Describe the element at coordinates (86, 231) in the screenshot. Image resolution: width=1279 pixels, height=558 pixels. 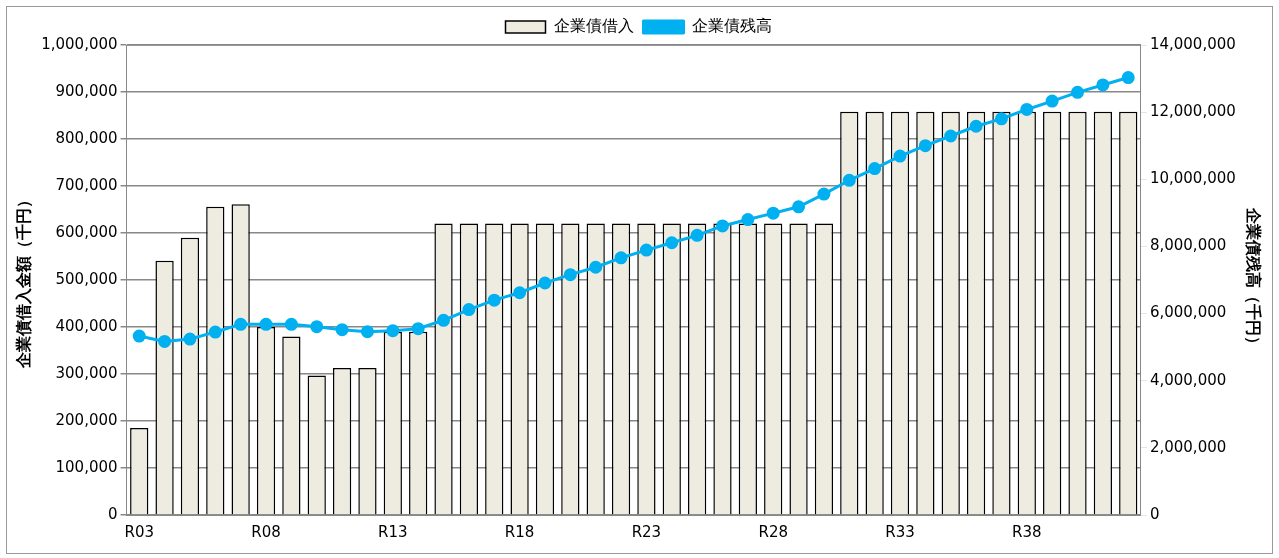
I see `y-tick-label: 600,000` at that location.